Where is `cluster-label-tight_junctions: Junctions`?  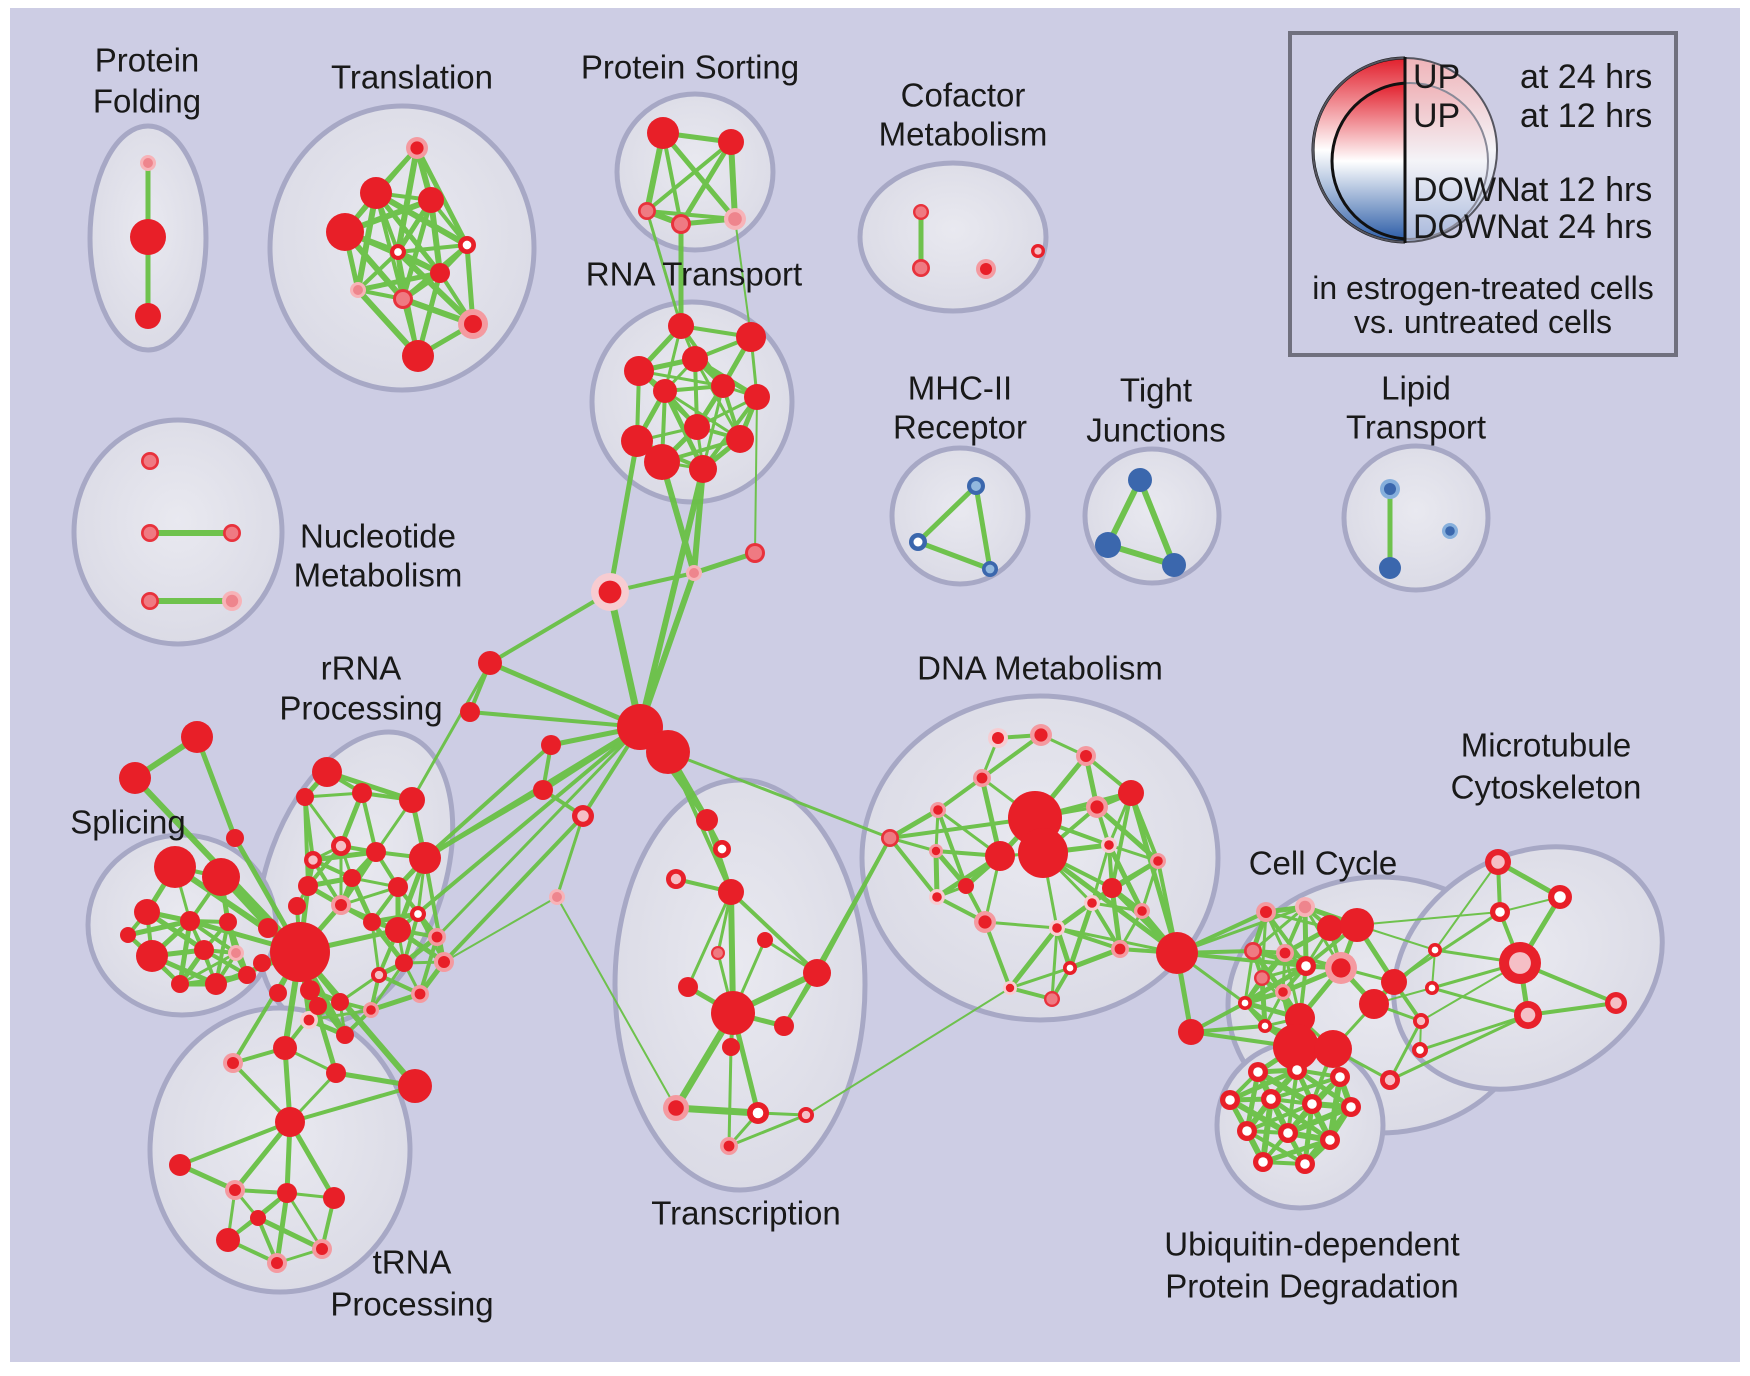 cluster-label-tight_junctions: Junctions is located at coordinates (1155, 430).